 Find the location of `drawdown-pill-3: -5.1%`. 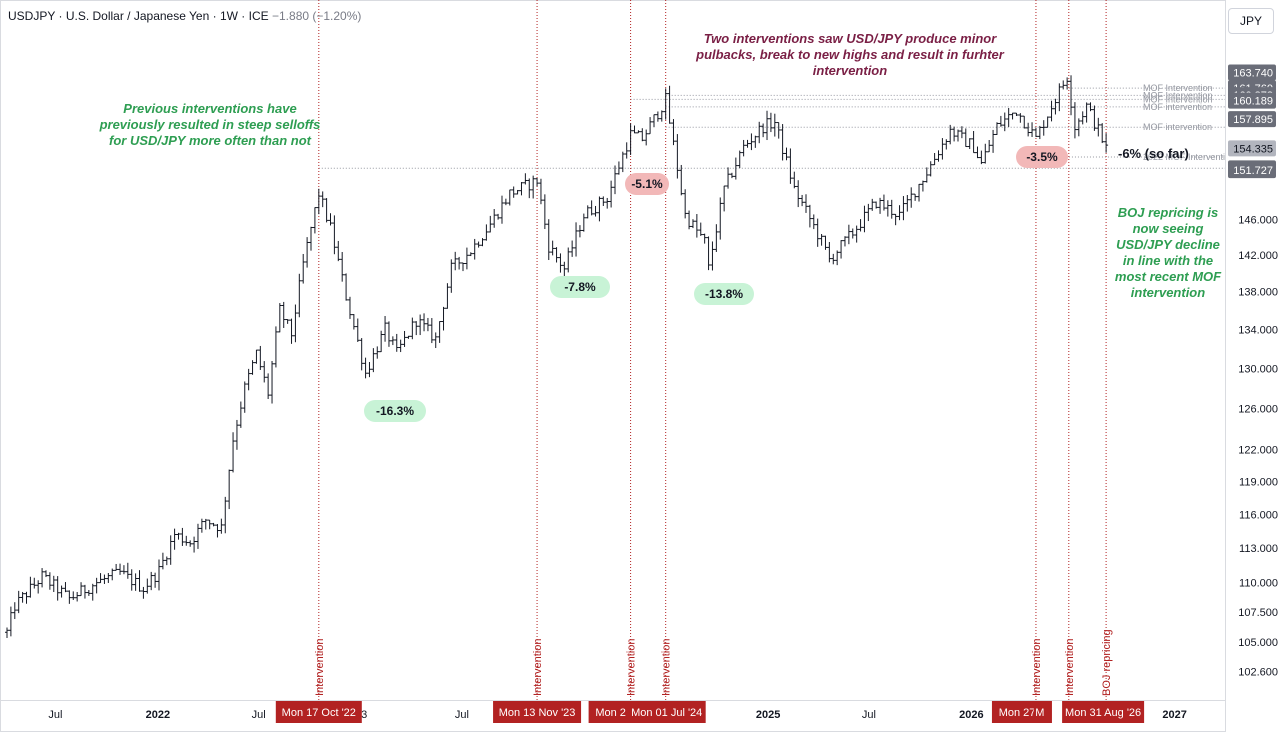

drawdown-pill-3: -5.1% is located at coordinates (647, 184).